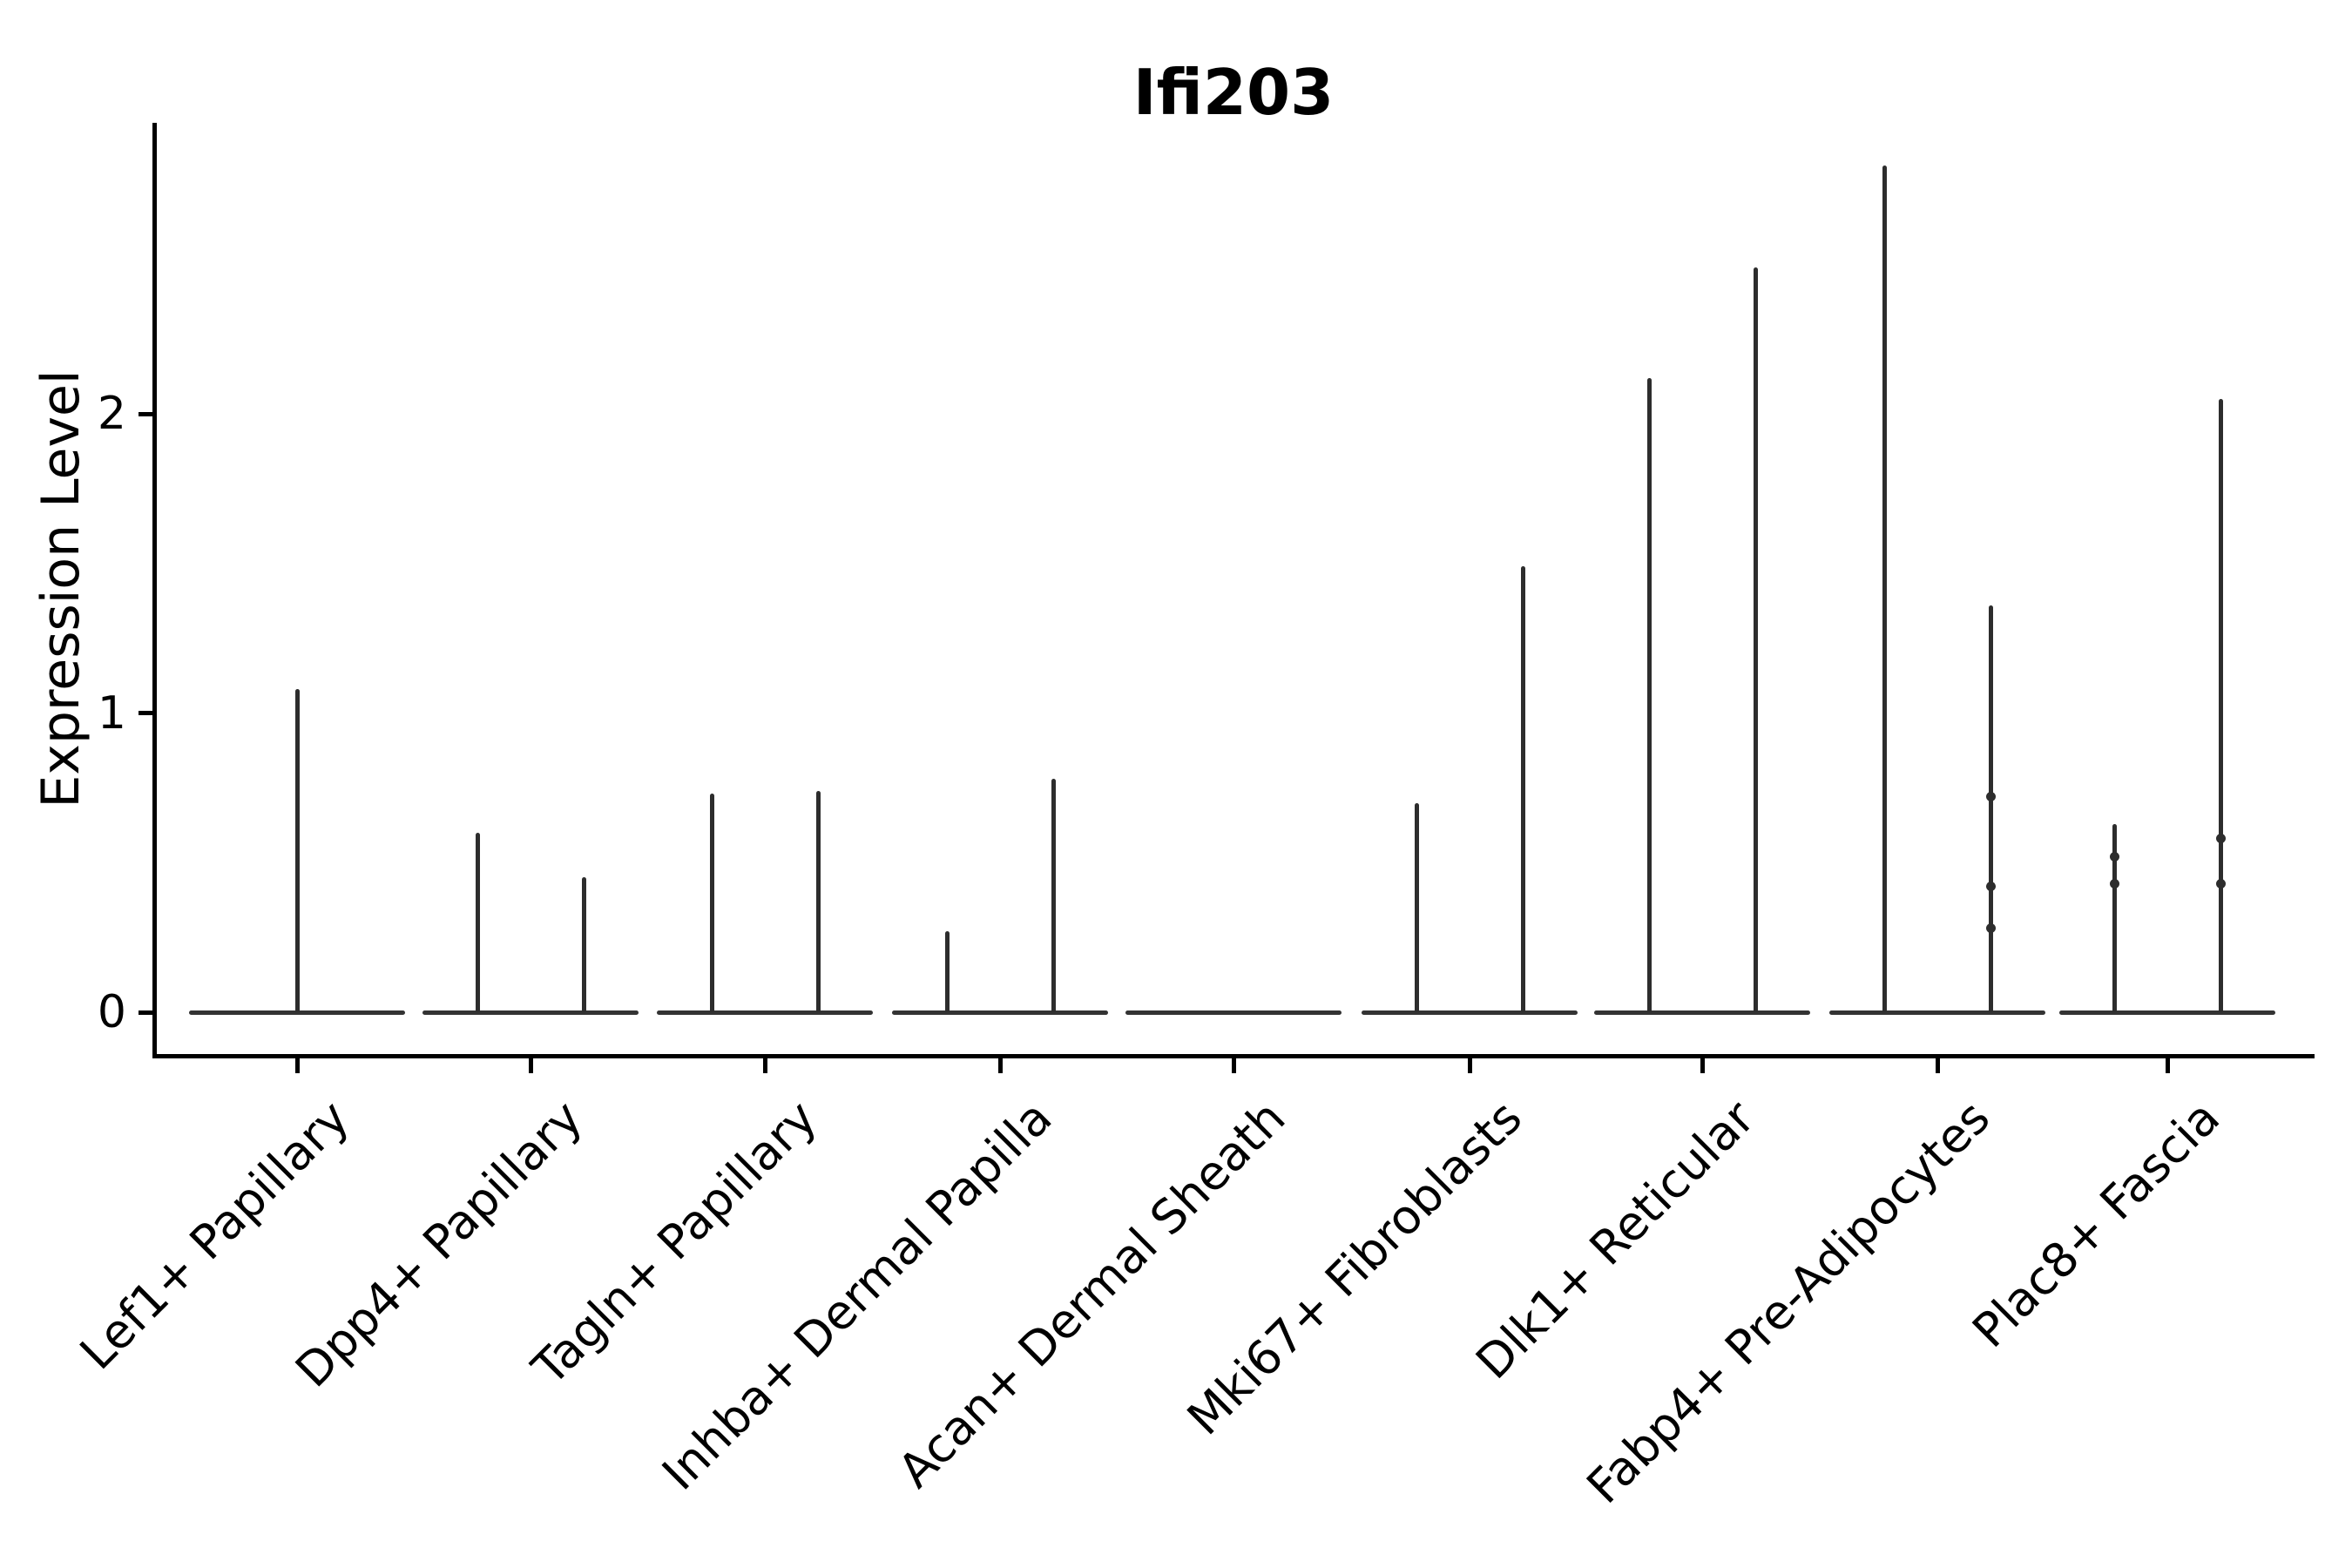 The image size is (2352, 1568). What do you see at coordinates (111, 414) in the screenshot?
I see `y-tick-label: 2` at bounding box center [111, 414].